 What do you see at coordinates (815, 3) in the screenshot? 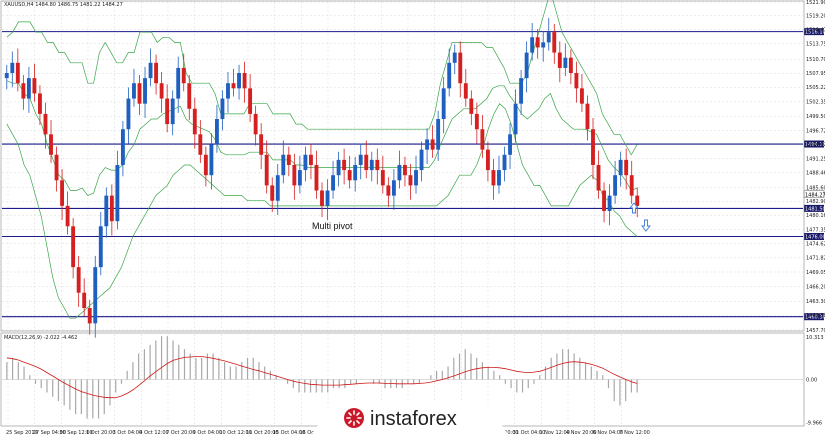
I see `y-tick-label: 1521.90` at bounding box center [815, 3].